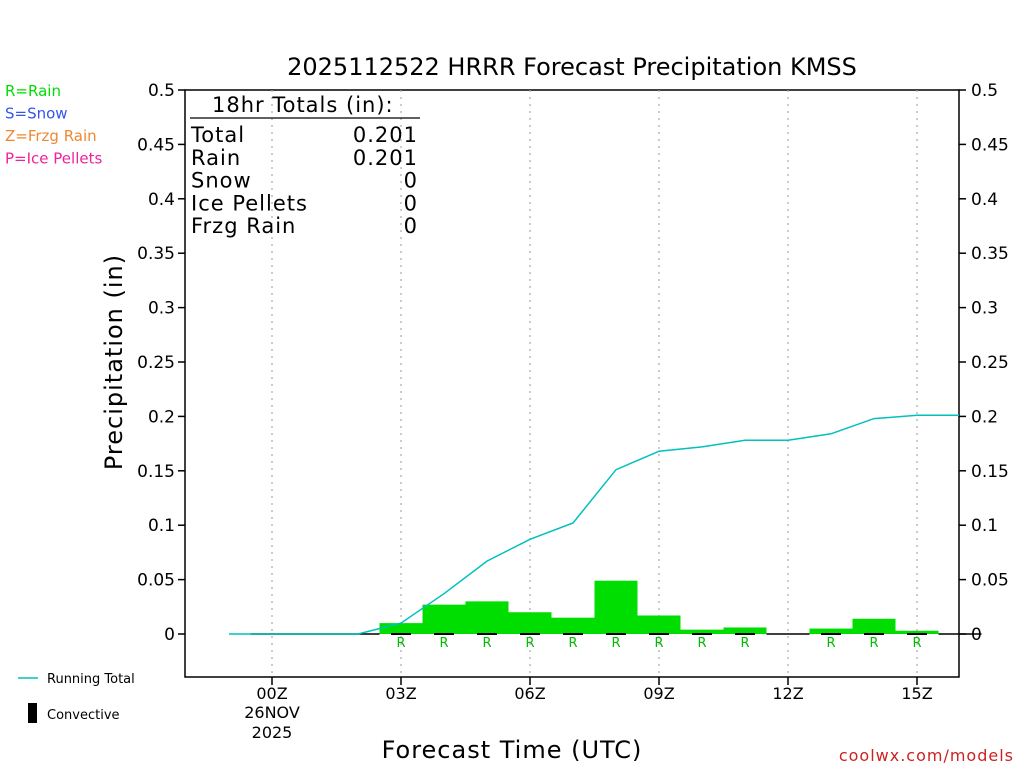  Describe the element at coordinates (53, 159) in the screenshot. I see `ptype-legend-item: P=Ice Pellets` at that location.